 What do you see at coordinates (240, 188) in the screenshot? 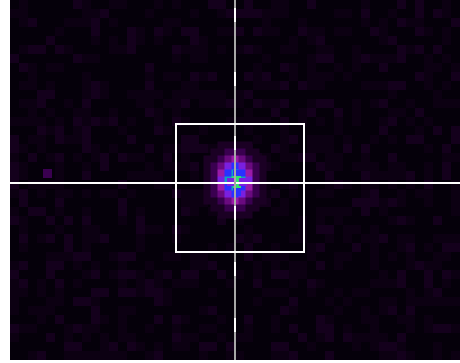
I see `roi-box` at bounding box center [240, 188].